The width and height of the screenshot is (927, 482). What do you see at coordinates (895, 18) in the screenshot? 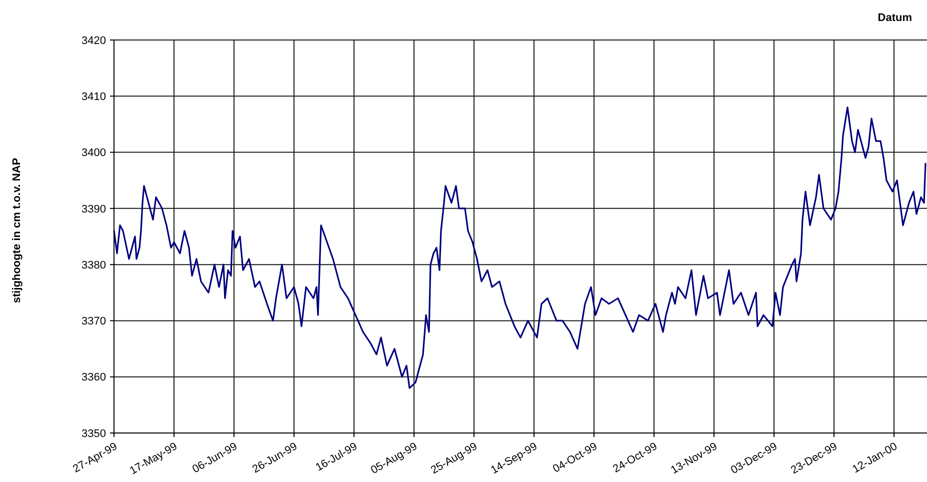
I see `x-axis-title: Datum` at bounding box center [895, 18].